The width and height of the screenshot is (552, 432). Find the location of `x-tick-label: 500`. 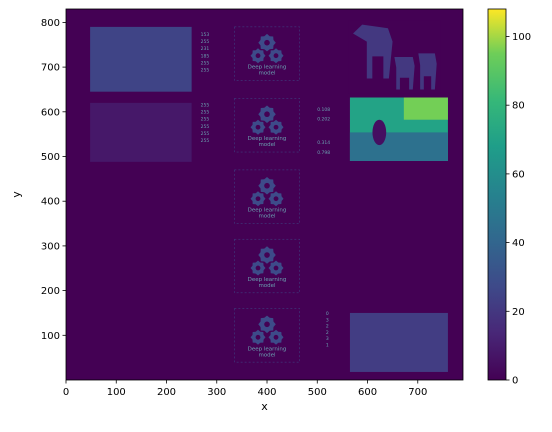

x-tick-label: 500 is located at coordinates (317, 392).